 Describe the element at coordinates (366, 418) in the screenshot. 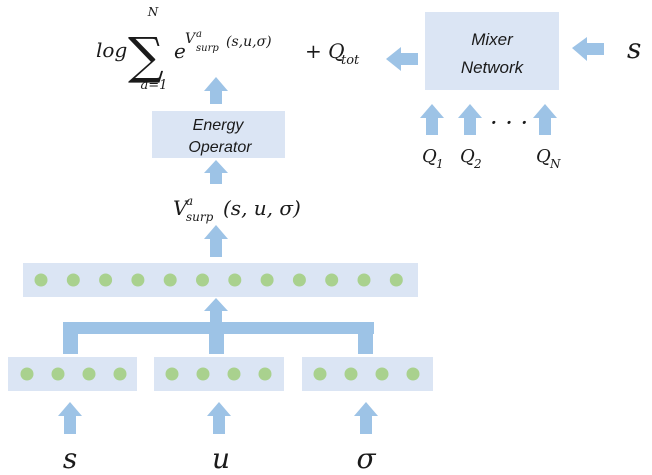

I see `arrow-sigma-input` at that location.